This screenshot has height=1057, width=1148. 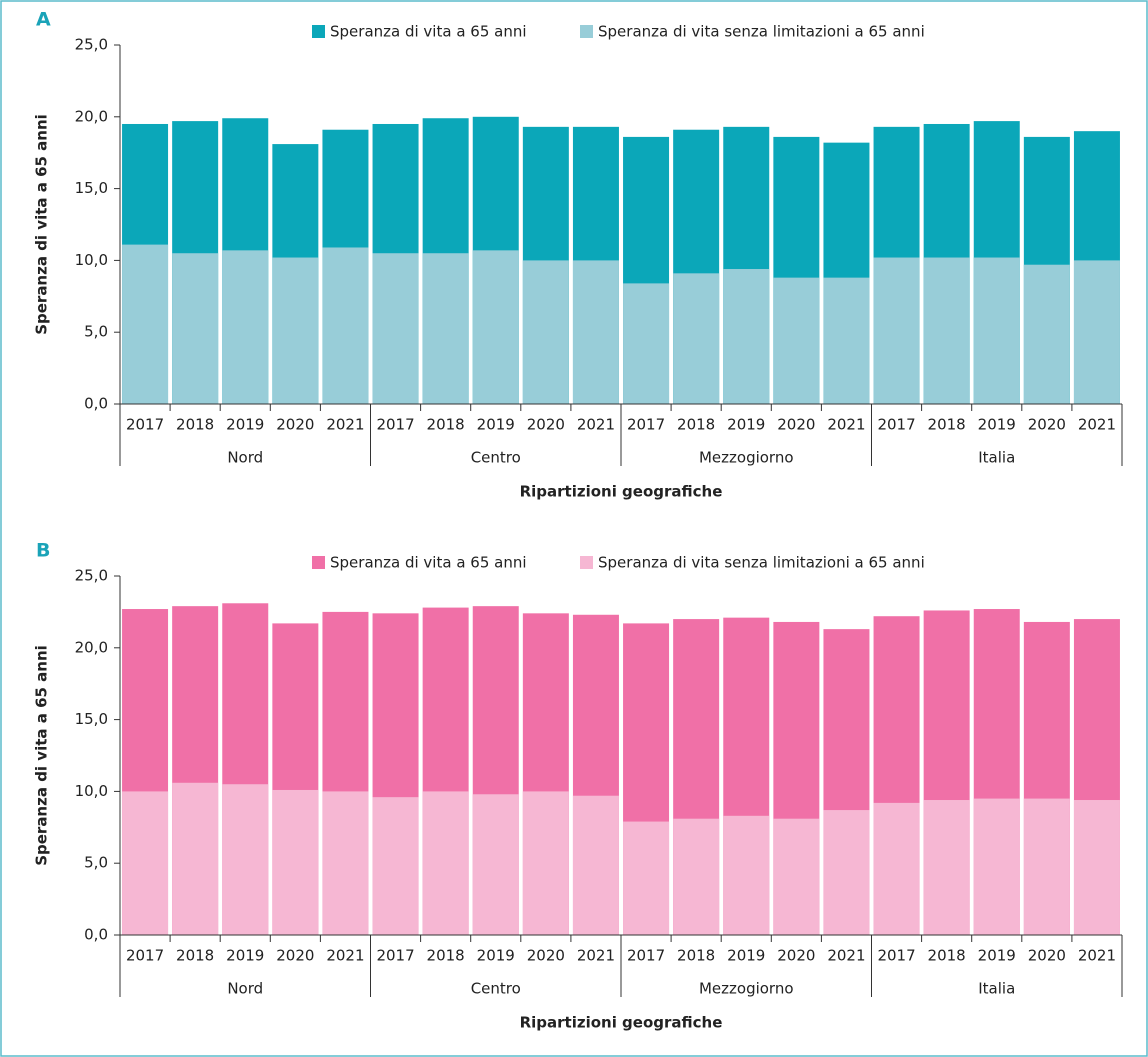 What do you see at coordinates (43, 551) in the screenshot?
I see `panel-label: B` at bounding box center [43, 551].